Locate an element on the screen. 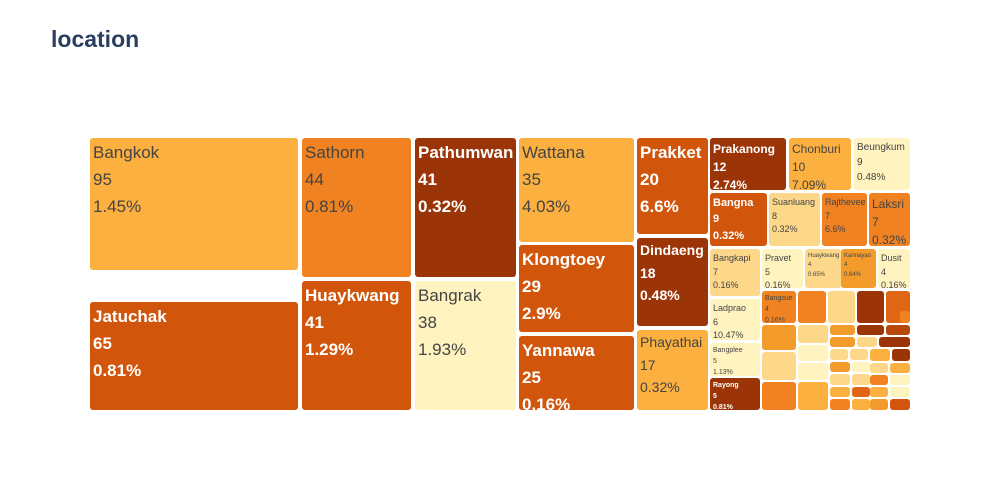  treemap-tile: Bangkapi 7 0.16% is located at coordinates (735, 272).